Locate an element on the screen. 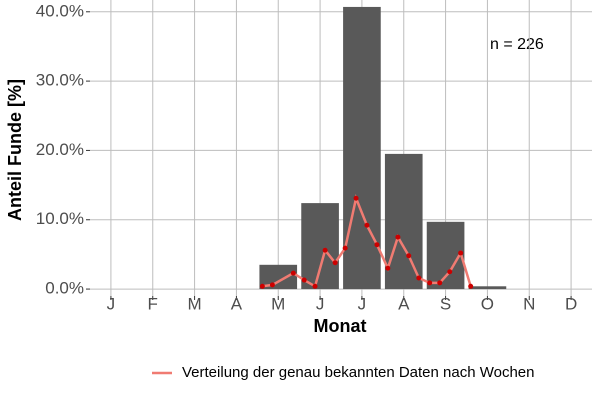 This screenshot has height=400, width=600. y-tick-label: 20.0% is located at coordinates (60, 149).